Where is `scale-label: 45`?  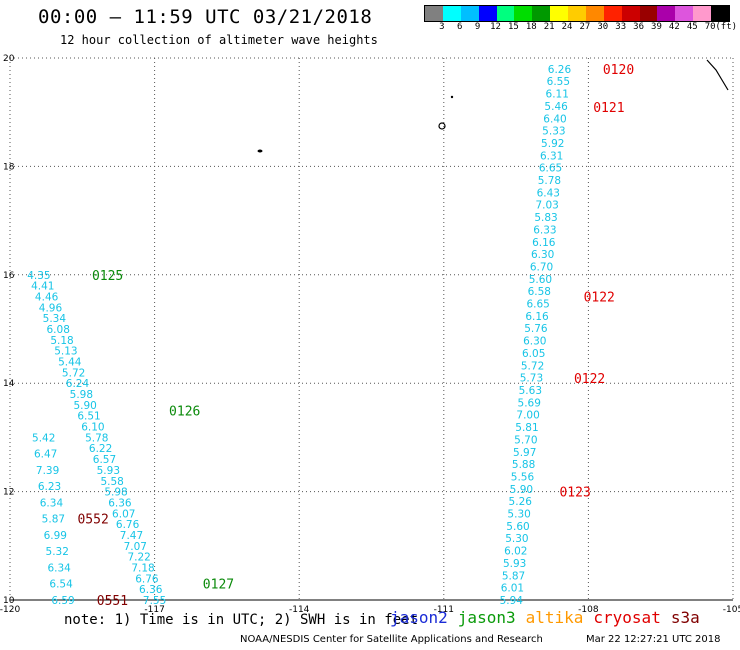 scale-label: 45 is located at coordinates (692, 27).